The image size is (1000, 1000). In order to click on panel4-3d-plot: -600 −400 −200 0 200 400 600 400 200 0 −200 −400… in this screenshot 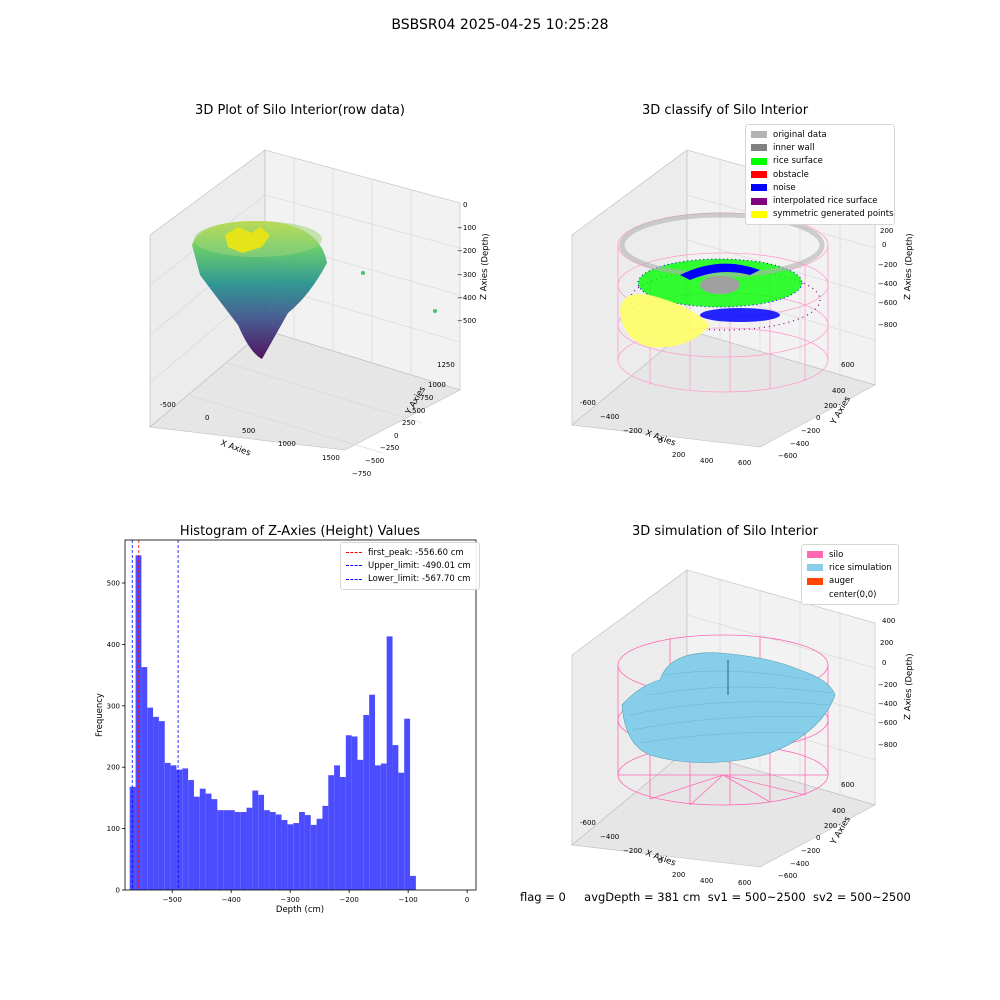, I will do `click(743, 727)`.